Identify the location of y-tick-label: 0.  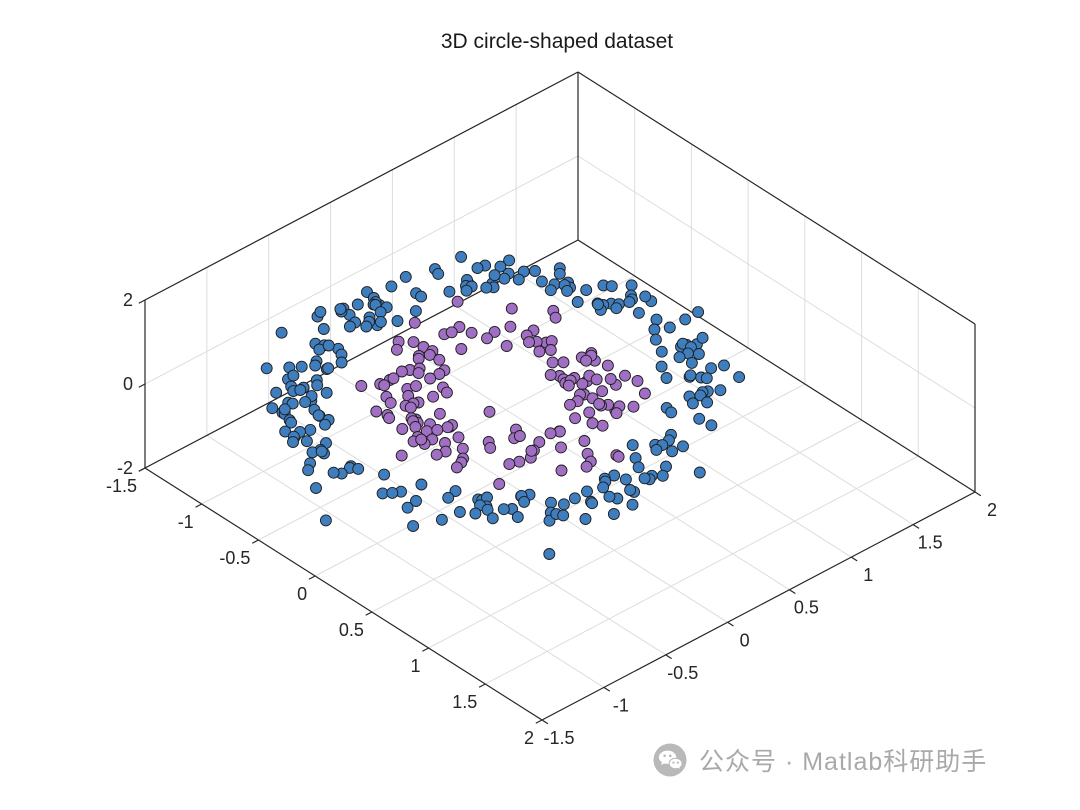
(745, 640).